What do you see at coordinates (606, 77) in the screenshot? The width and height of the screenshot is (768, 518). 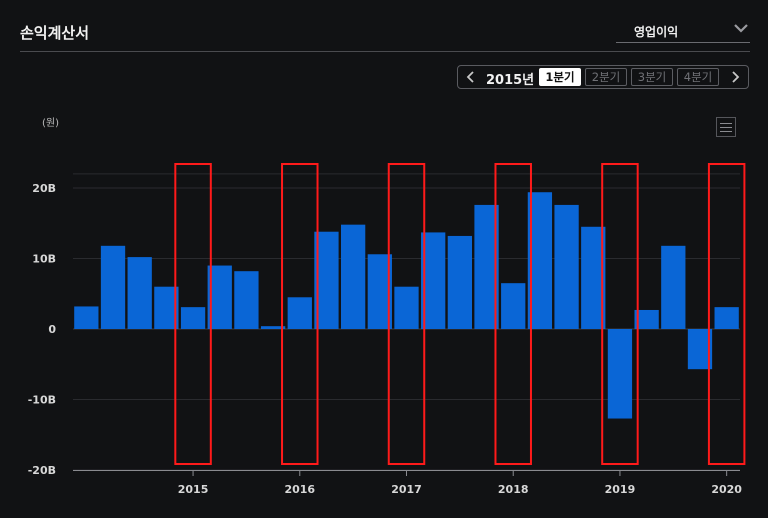 I see `quarter-button-2: 2분기` at bounding box center [606, 77].